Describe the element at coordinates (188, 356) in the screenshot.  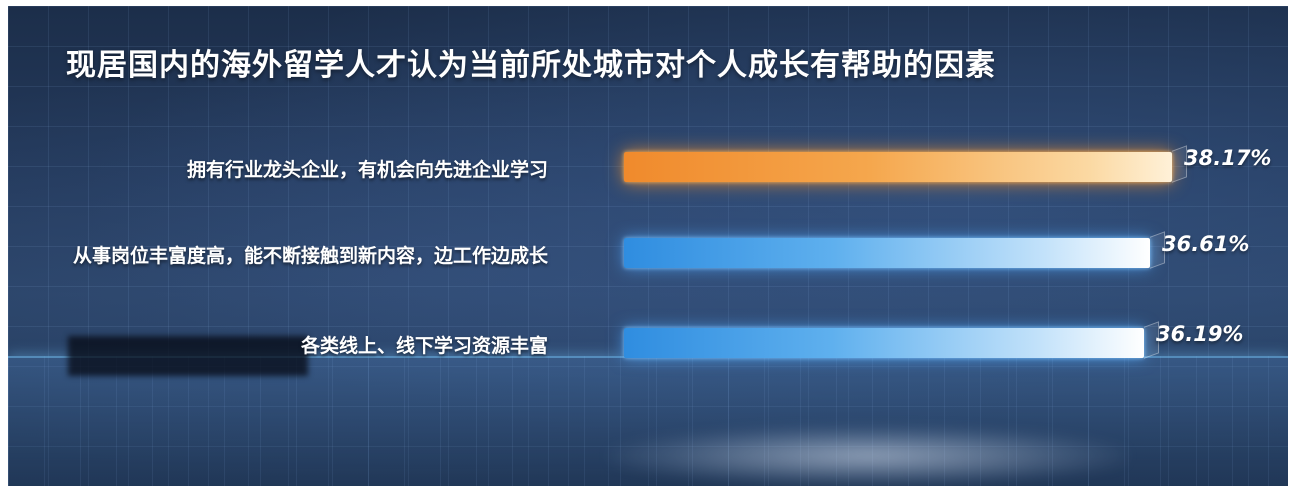
I see `background-panel` at that location.